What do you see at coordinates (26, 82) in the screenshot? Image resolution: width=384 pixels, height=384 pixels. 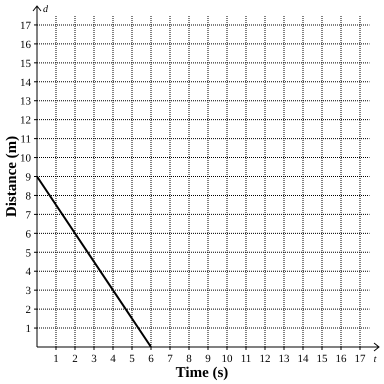 I see `y-tick-label: 14` at bounding box center [26, 82].